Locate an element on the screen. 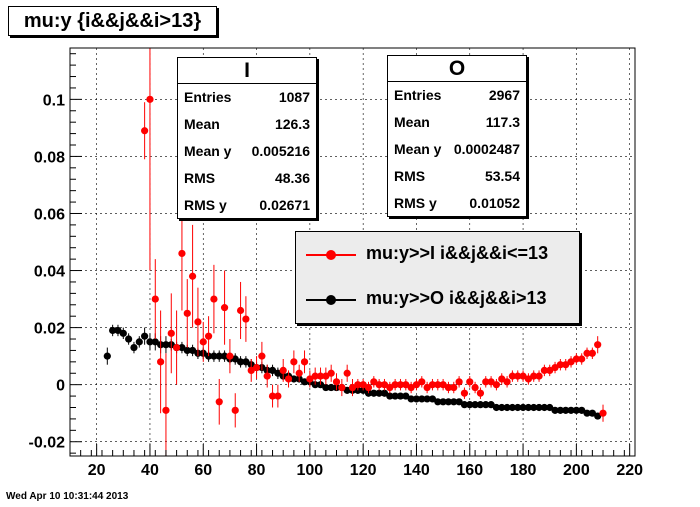 The image size is (700, 507). y-tick-label: 0 is located at coordinates (60, 386).